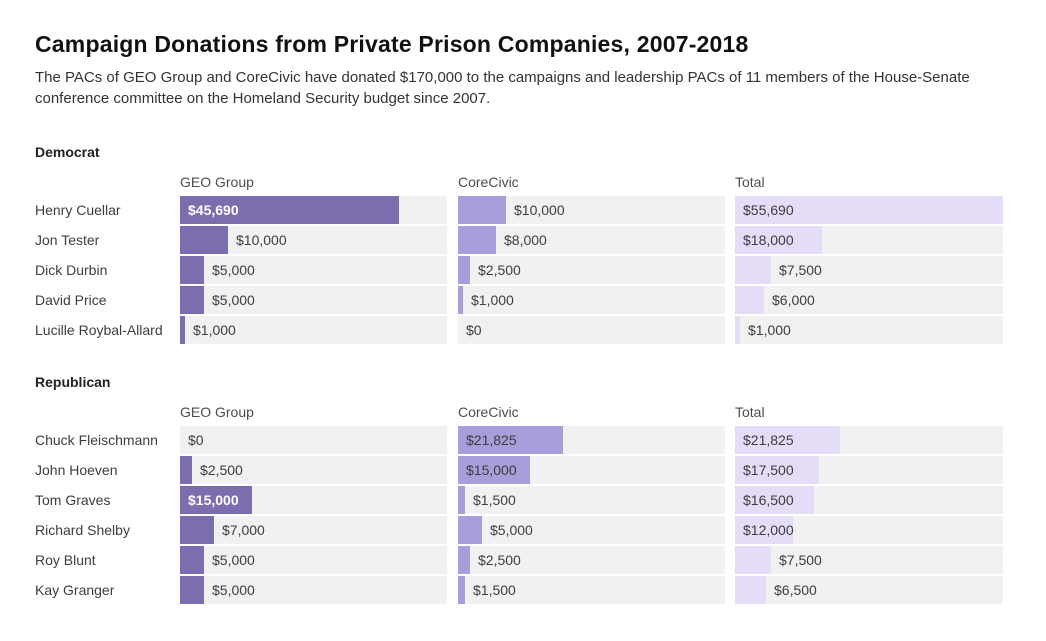 Image resolution: width=1046 pixels, height=641 pixels. I want to click on bar-track-geo: $2,500, so click(313, 470).